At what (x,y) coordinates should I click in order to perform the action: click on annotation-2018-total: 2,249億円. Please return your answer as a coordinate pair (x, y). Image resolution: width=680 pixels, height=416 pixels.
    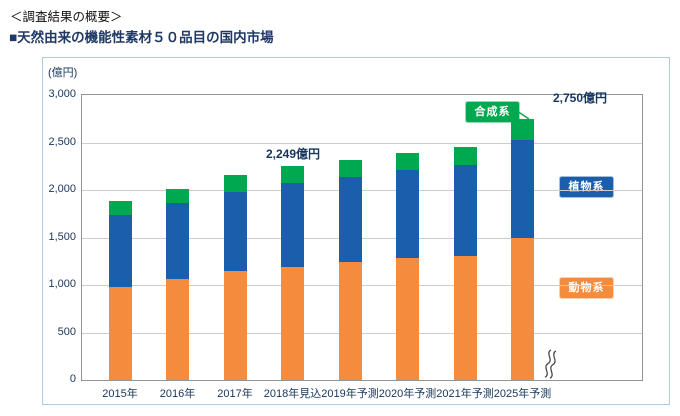
    Looking at the image, I should click on (293, 154).